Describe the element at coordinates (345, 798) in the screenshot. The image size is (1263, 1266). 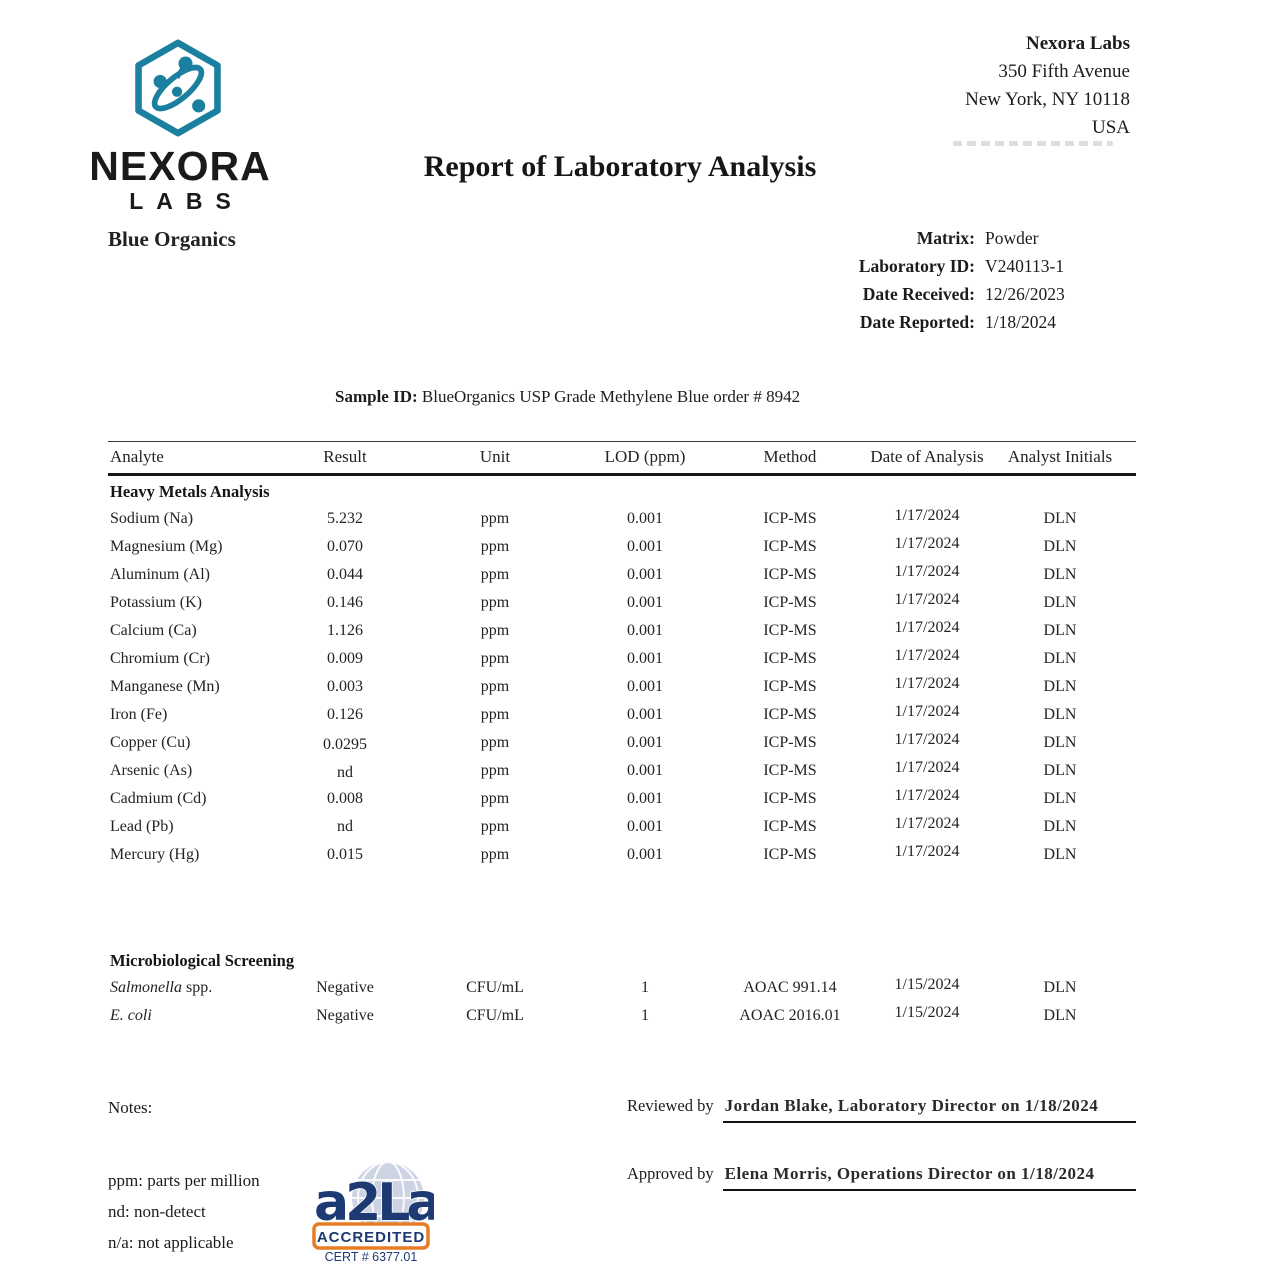
I see `result-cell: 0.008` at that location.